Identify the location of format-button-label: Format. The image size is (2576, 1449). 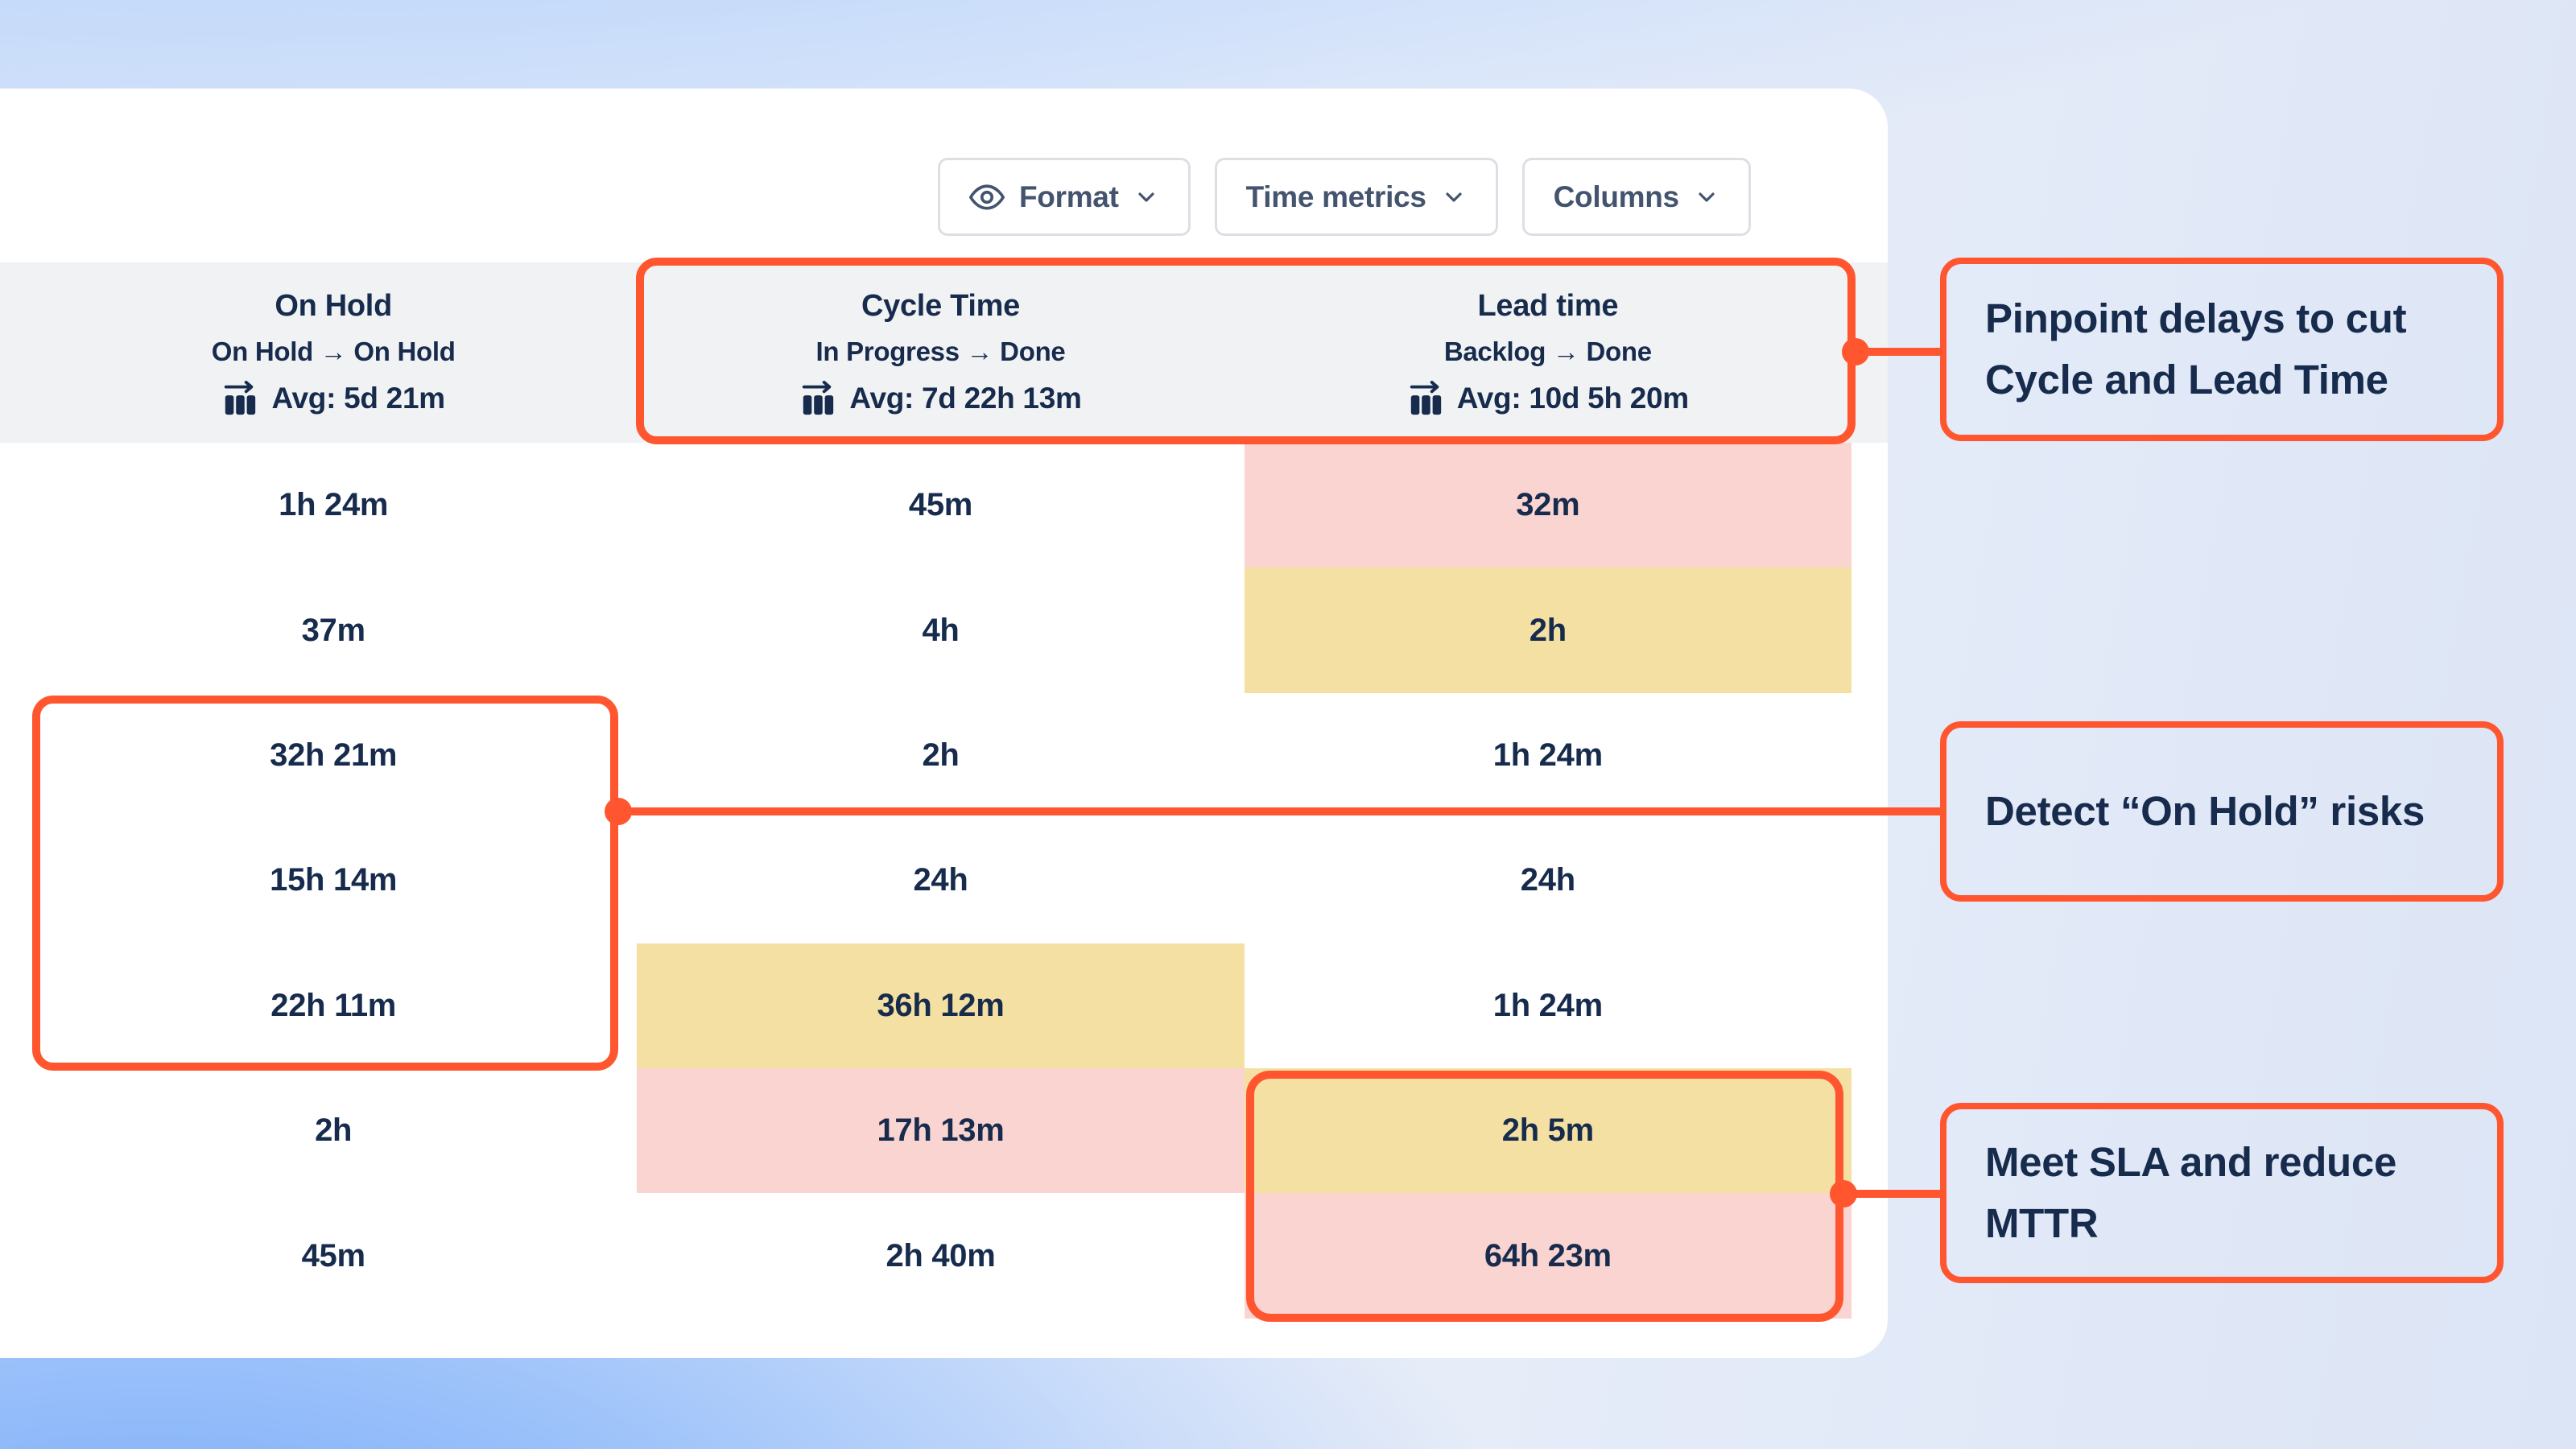
(1069, 196).